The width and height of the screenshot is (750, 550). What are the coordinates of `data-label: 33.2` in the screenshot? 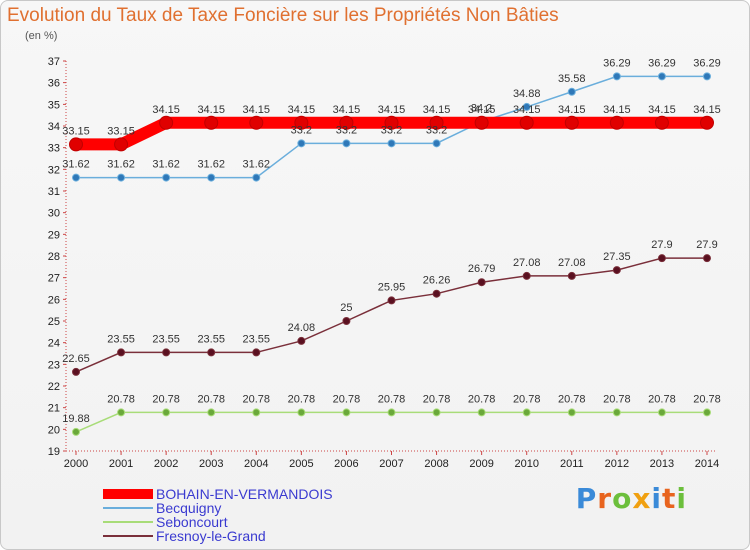 It's located at (436, 130).